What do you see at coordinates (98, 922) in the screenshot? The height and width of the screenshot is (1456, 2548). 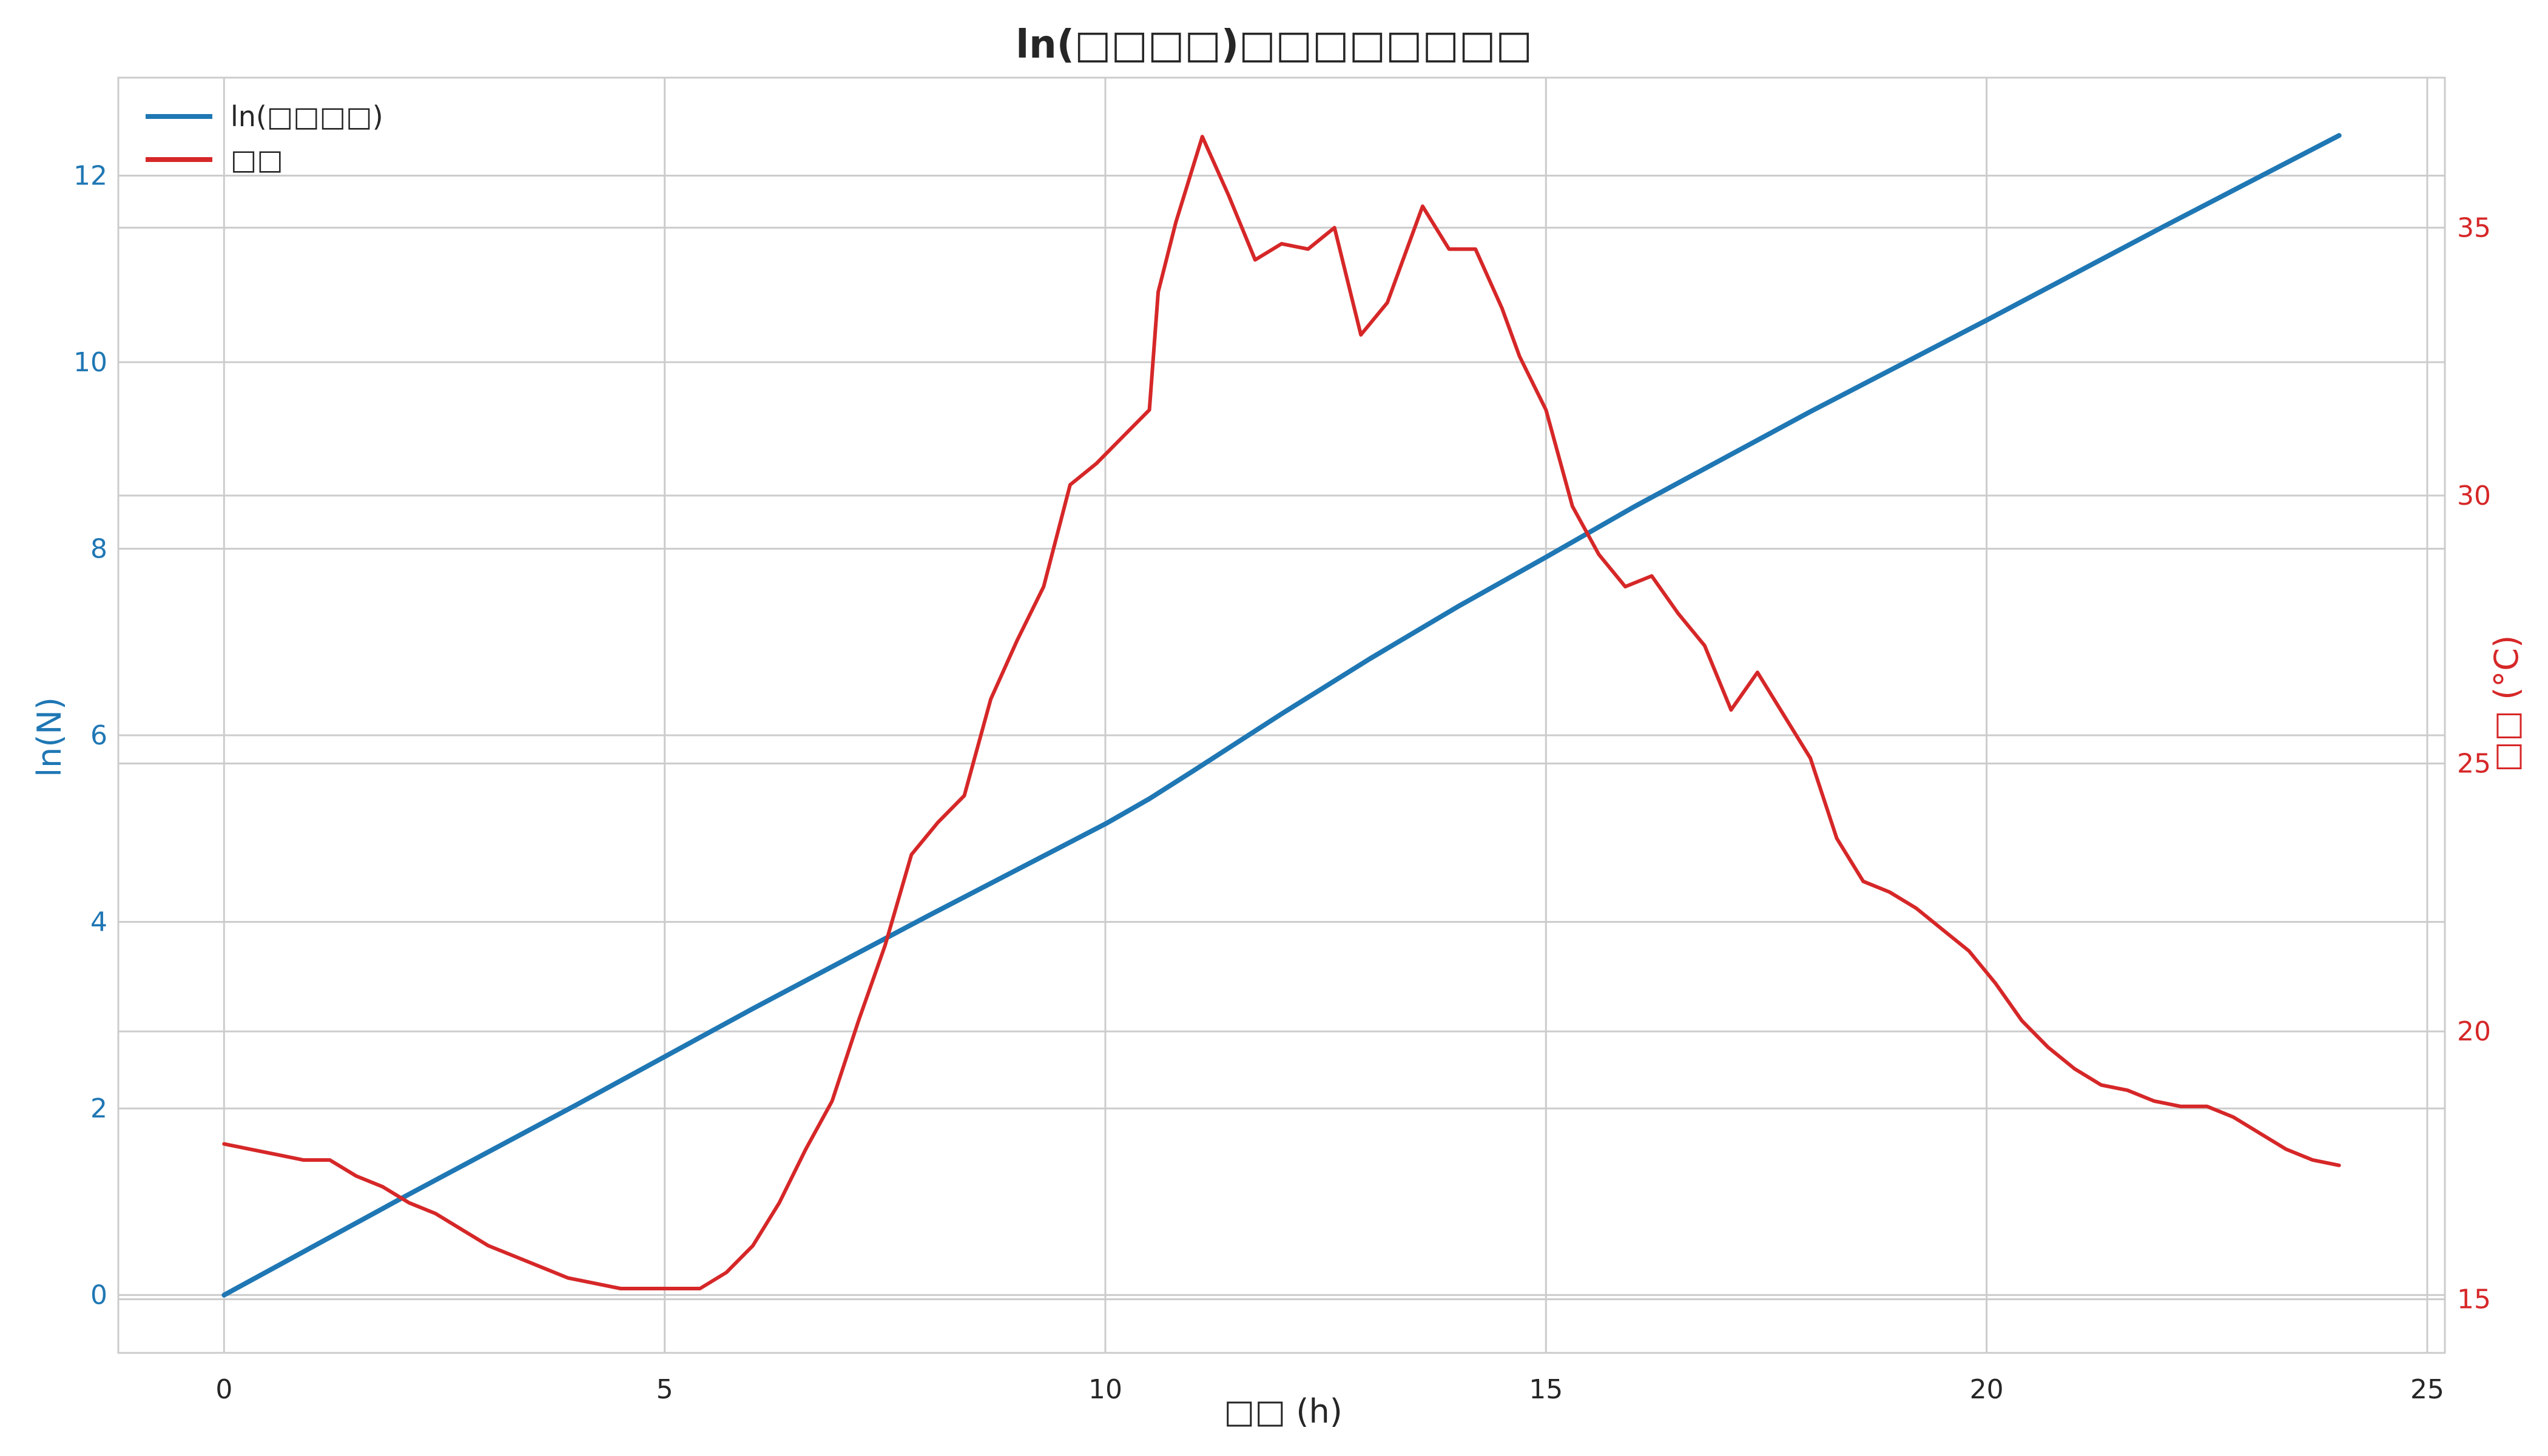 I see `y-left-tick-label: 4` at bounding box center [98, 922].